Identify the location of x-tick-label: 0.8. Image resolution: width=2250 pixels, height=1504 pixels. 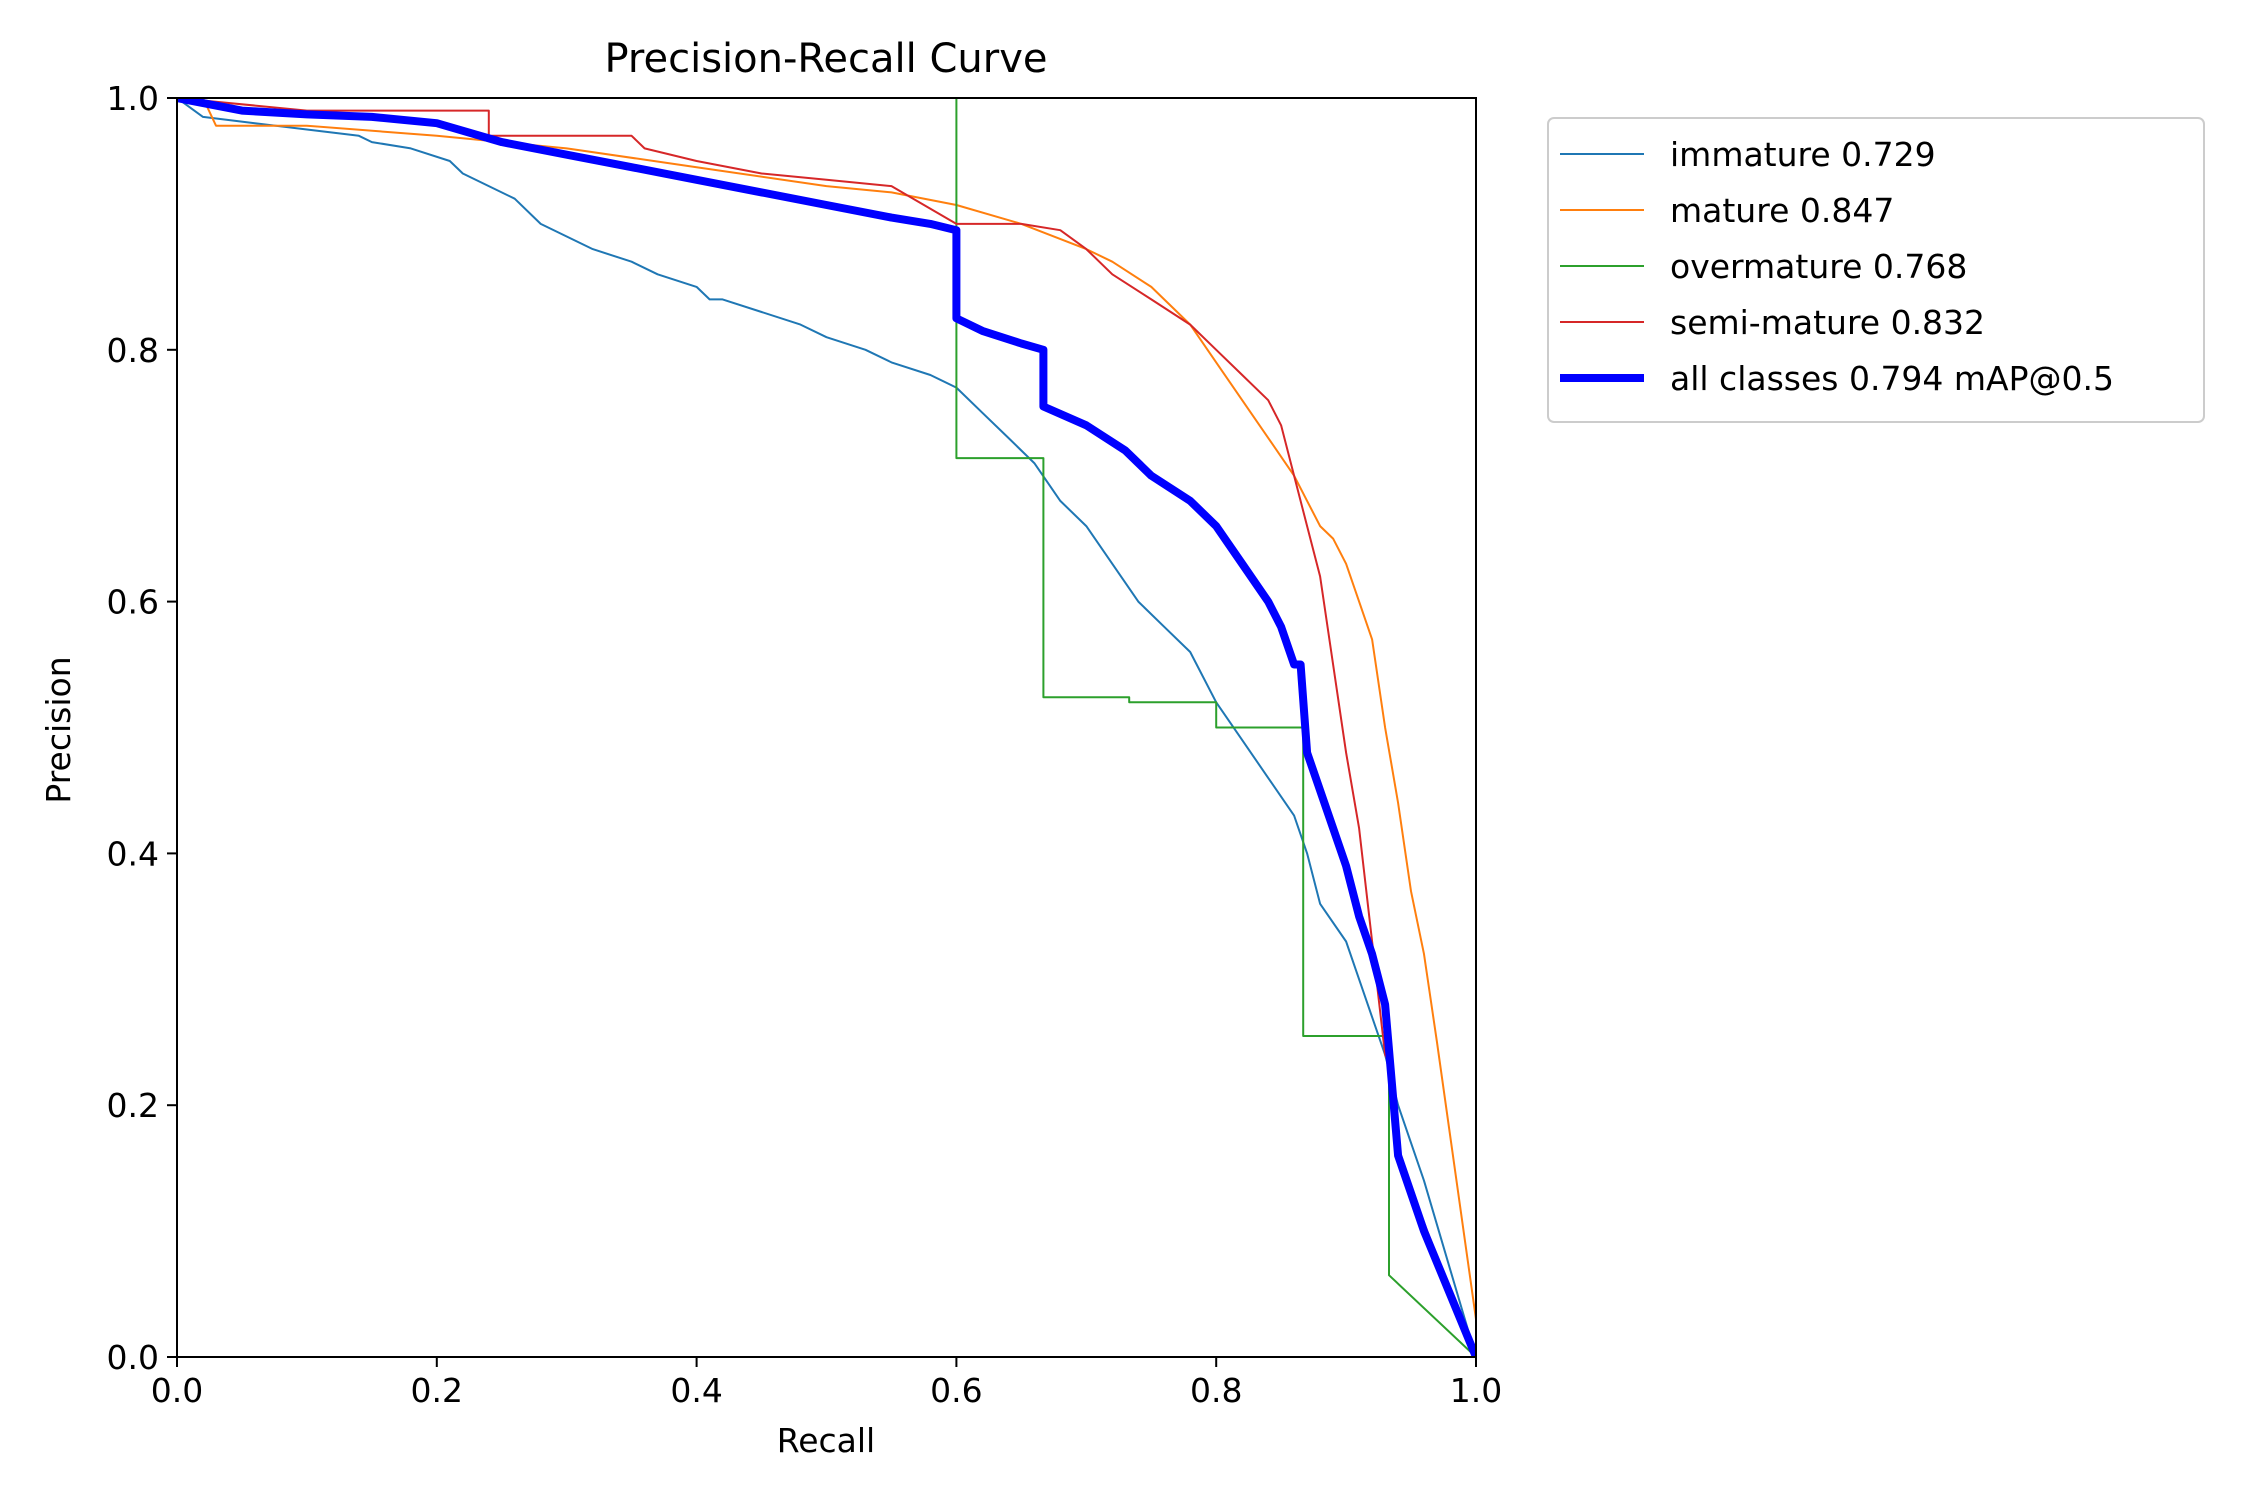
(1216, 1390).